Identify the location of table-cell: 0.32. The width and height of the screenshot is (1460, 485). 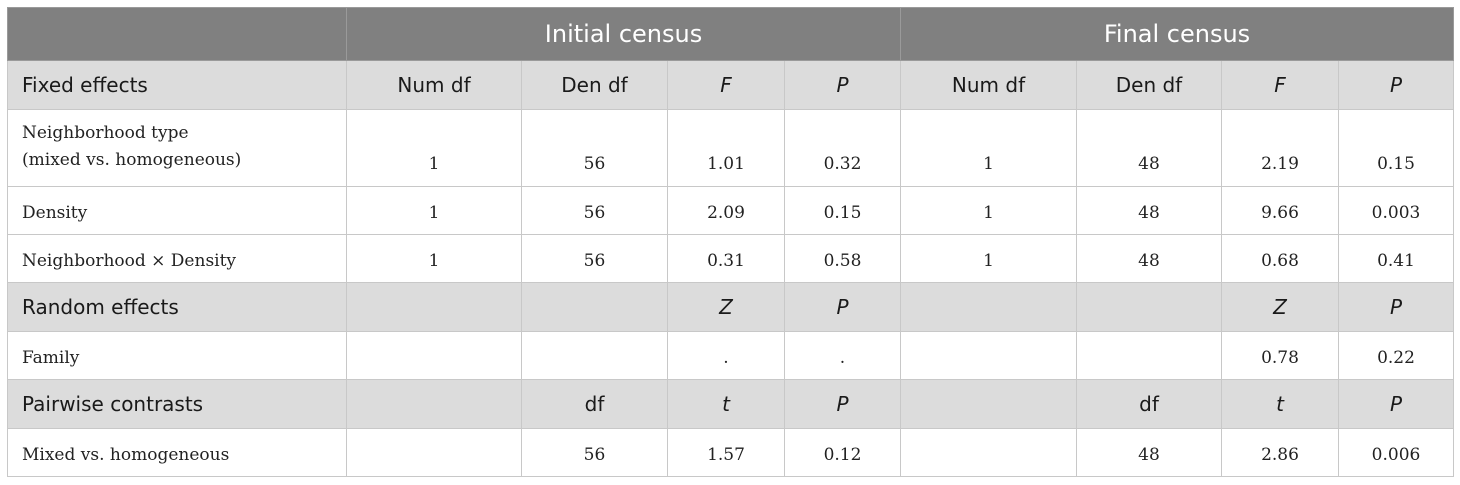
(842, 148).